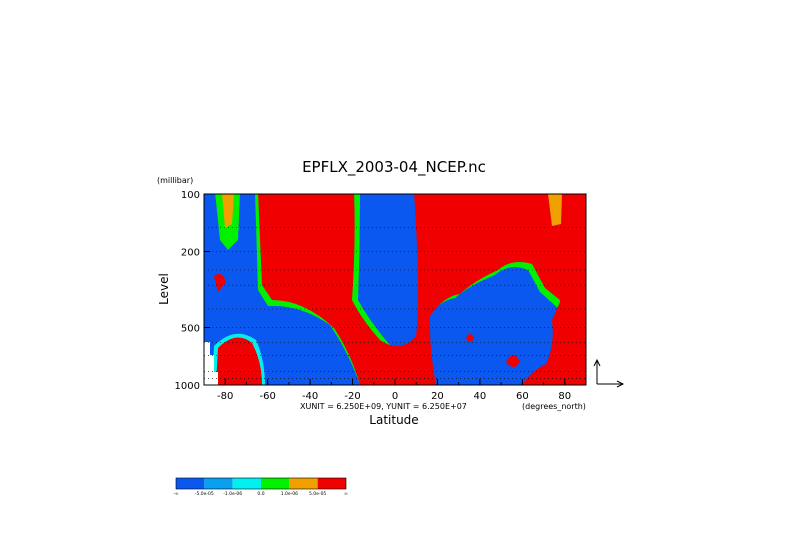  What do you see at coordinates (220, 283) in the screenshot?
I see `contour-red-left-blob` at bounding box center [220, 283].